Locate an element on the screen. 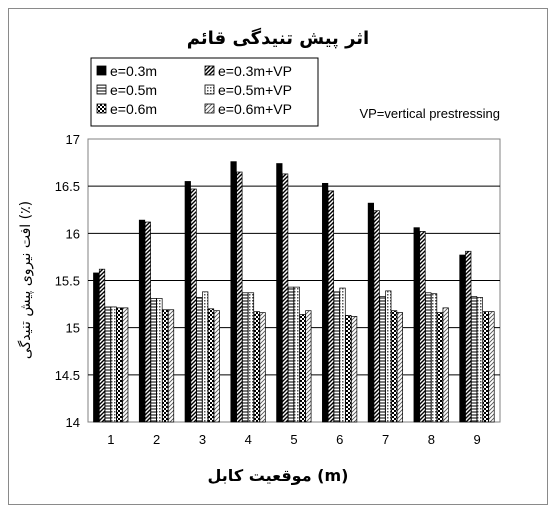 This screenshot has width=557, height=513. y-tick-label: 15.5 is located at coordinates (67, 281).